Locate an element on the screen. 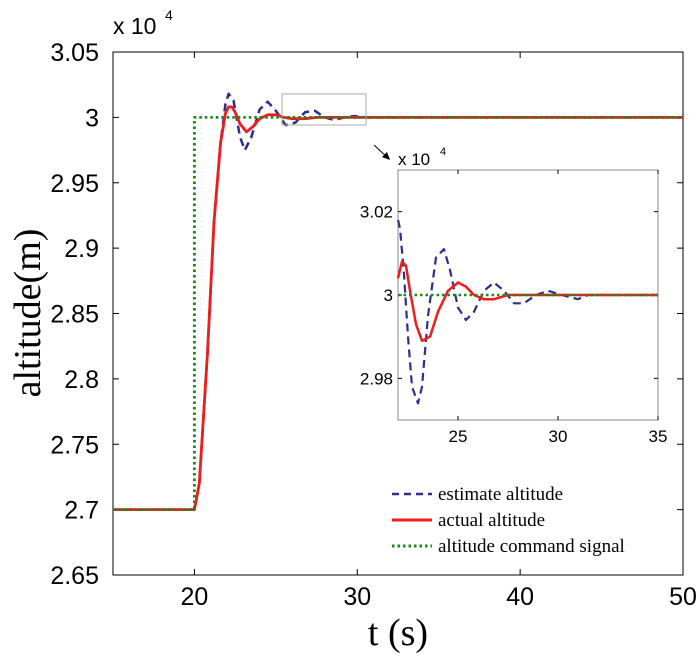 The height and width of the screenshot is (658, 700). y-tick-label: 2.95 is located at coordinates (74, 184).